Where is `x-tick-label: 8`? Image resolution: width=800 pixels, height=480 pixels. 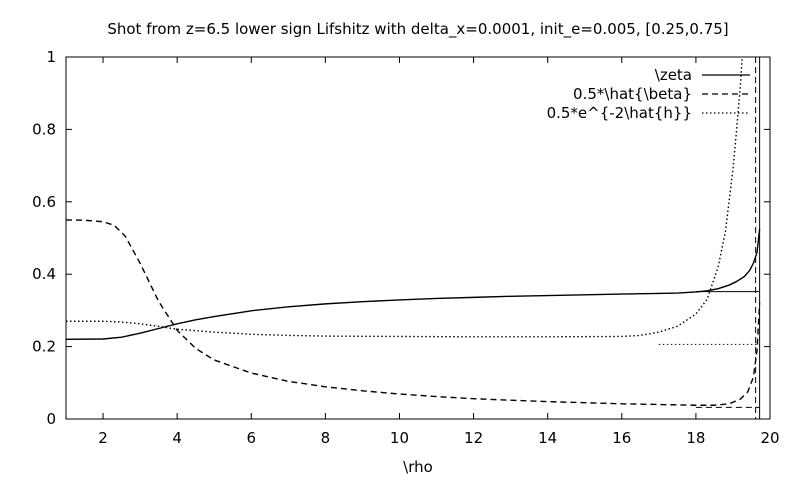 x-tick-label: 8 is located at coordinates (326, 438).